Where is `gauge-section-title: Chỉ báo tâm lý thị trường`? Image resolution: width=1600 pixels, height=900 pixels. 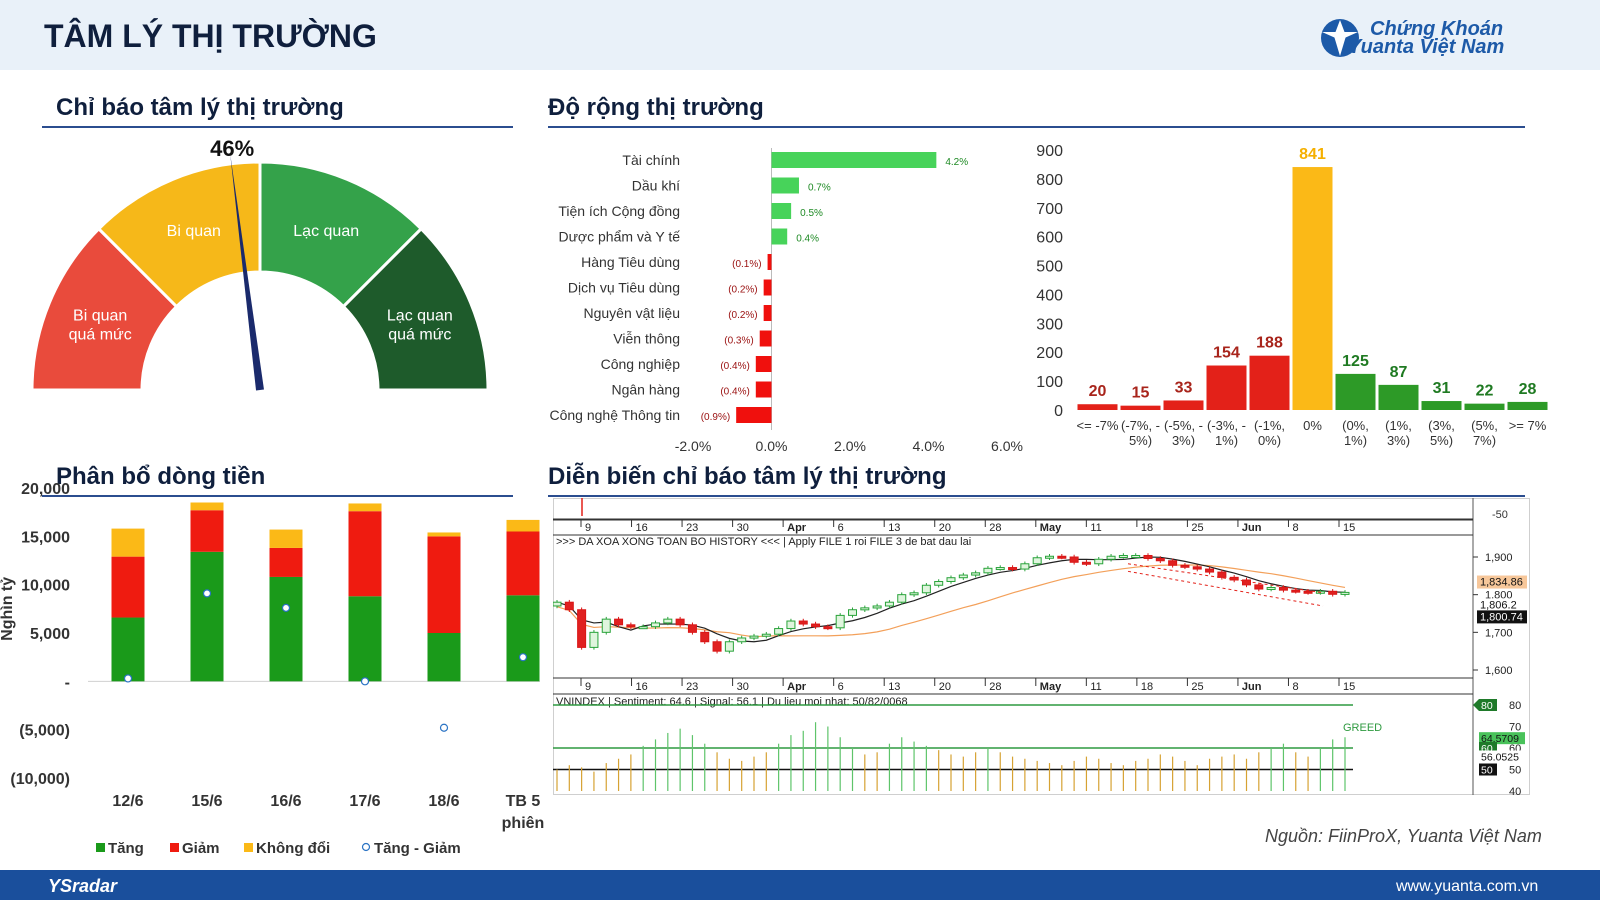
gauge-section-title: Chỉ báo tâm lý thị trường is located at coordinates (200, 107).